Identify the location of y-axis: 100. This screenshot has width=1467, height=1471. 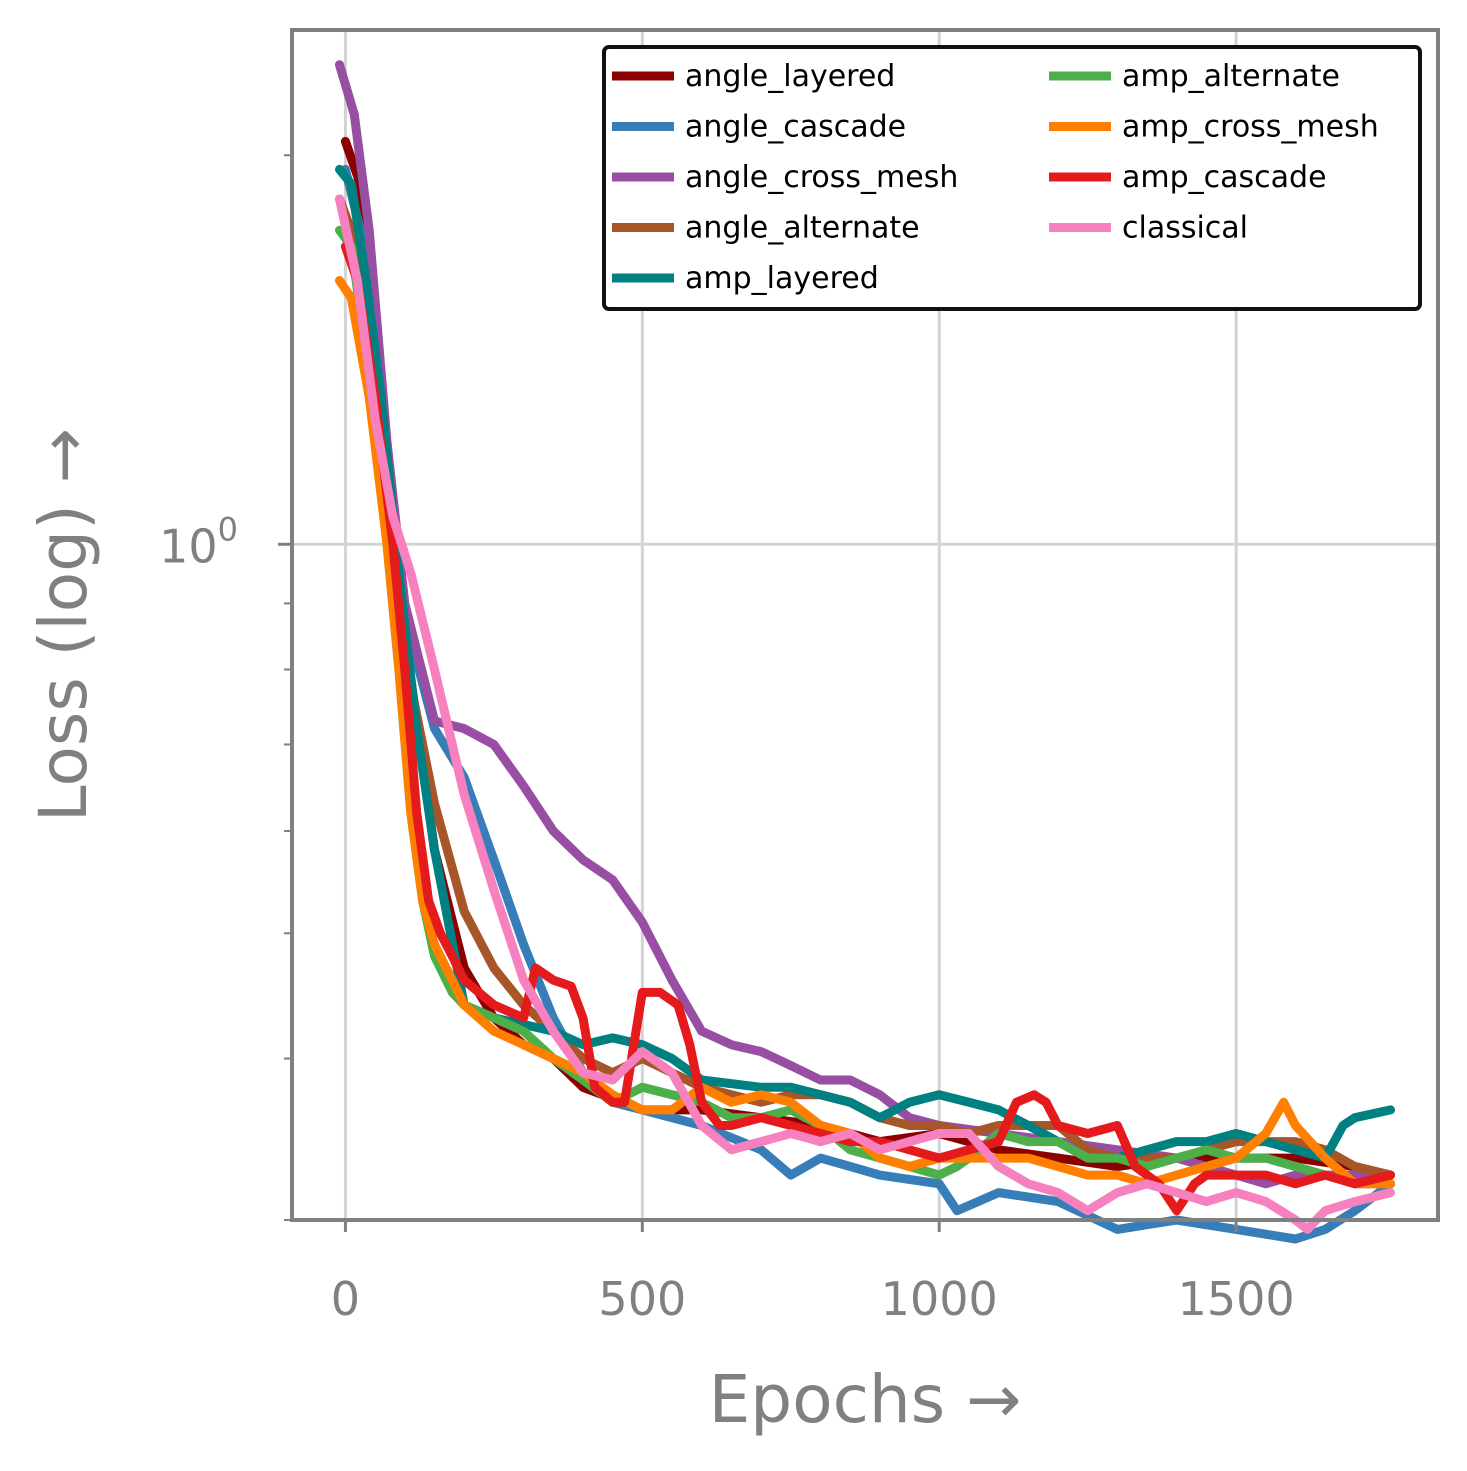
(225, 541).